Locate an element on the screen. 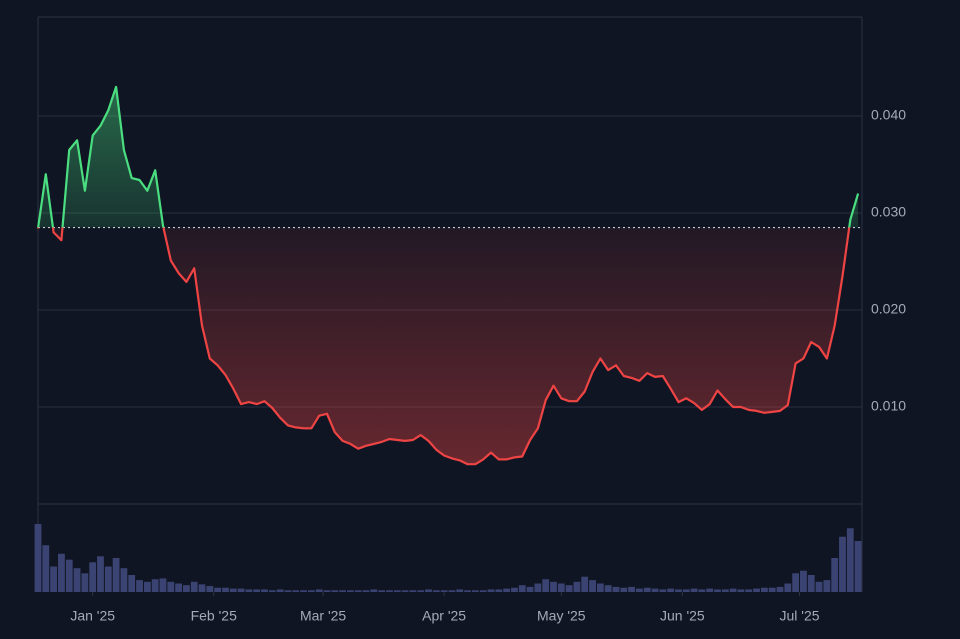  y-tick-label: 0.010 is located at coordinates (888, 406).